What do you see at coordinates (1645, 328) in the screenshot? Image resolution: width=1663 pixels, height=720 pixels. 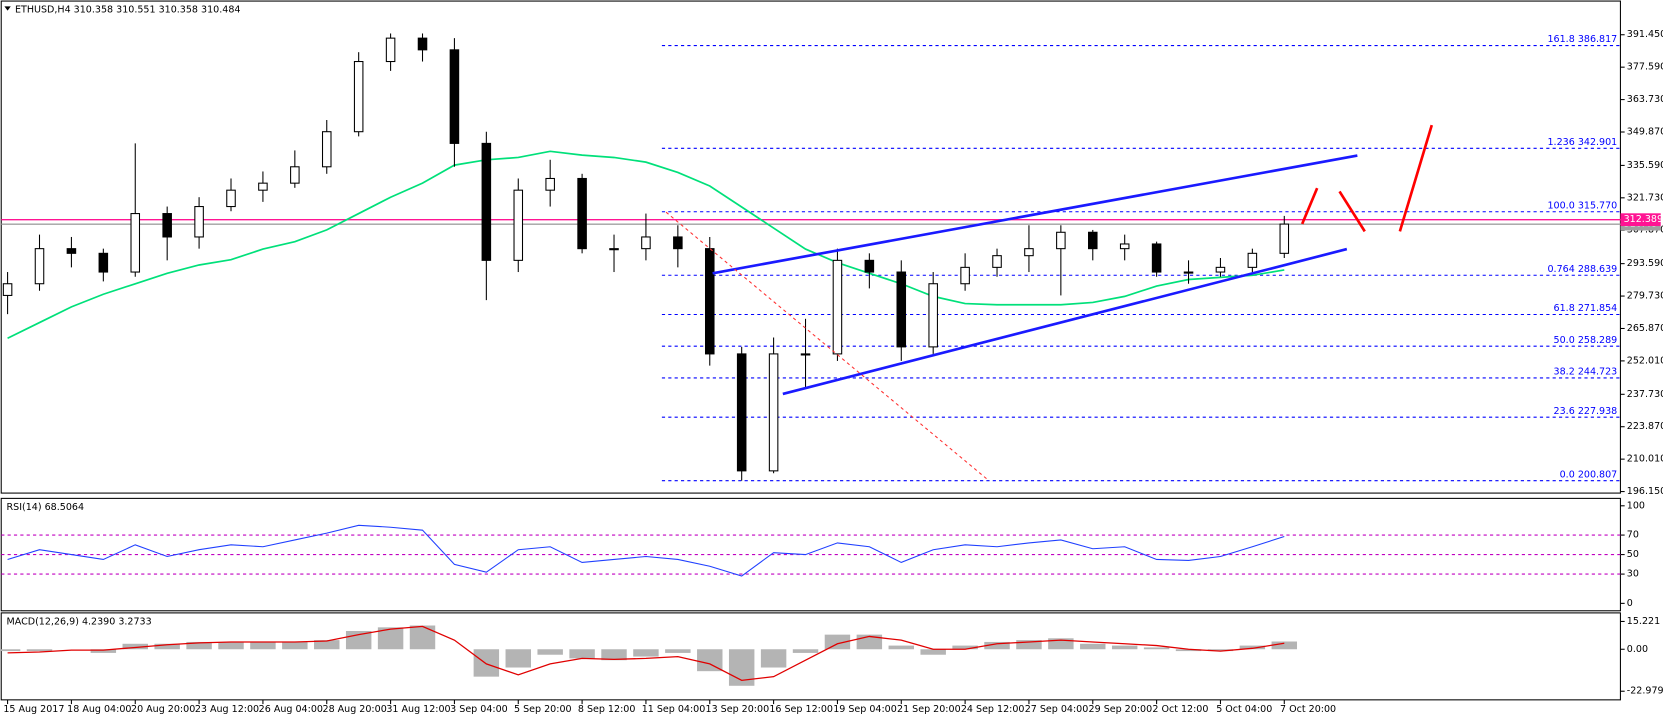 I see `y-tick-label: 265.870` at bounding box center [1645, 328].